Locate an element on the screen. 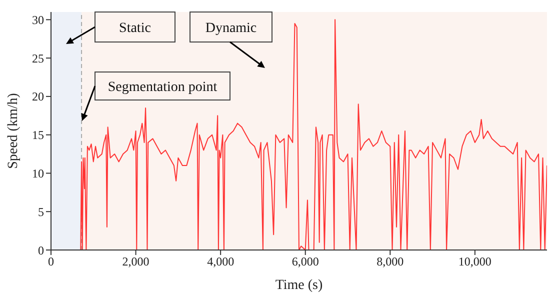 The width and height of the screenshot is (550, 297). y-tick-label: 25 is located at coordinates (38, 58).